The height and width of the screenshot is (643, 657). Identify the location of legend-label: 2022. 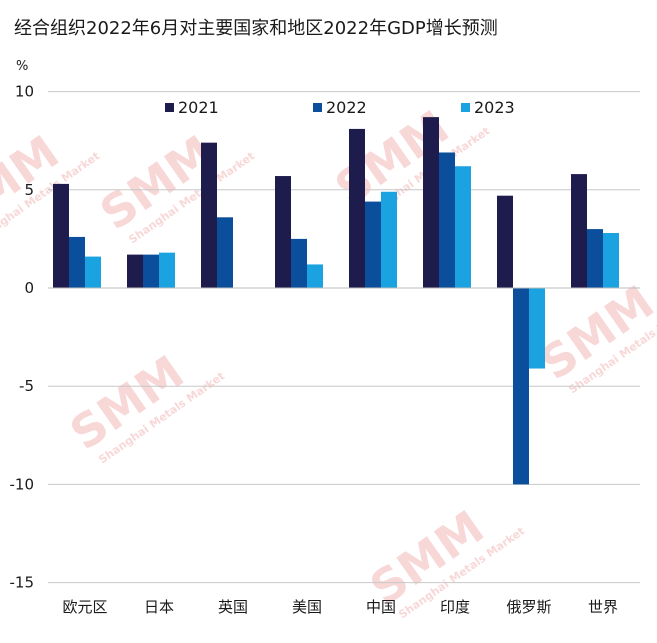
(346, 107).